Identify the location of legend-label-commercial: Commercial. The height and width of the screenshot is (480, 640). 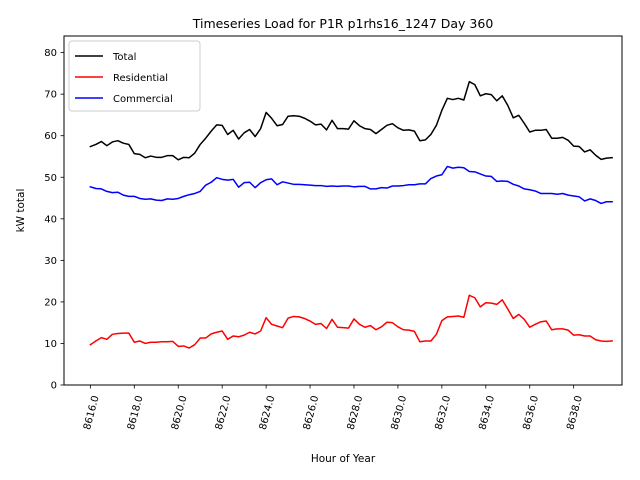
(143, 99).